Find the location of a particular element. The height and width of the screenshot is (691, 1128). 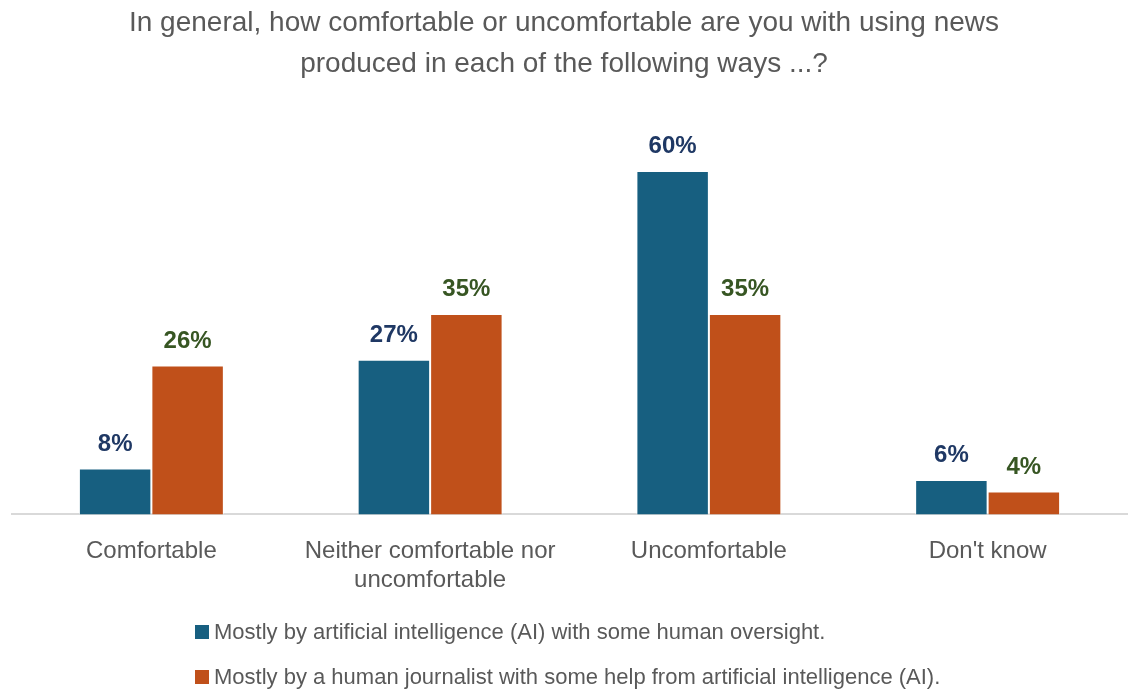

x-tick-label: Neither comfortable nor uncomfortable is located at coordinates (430, 564).